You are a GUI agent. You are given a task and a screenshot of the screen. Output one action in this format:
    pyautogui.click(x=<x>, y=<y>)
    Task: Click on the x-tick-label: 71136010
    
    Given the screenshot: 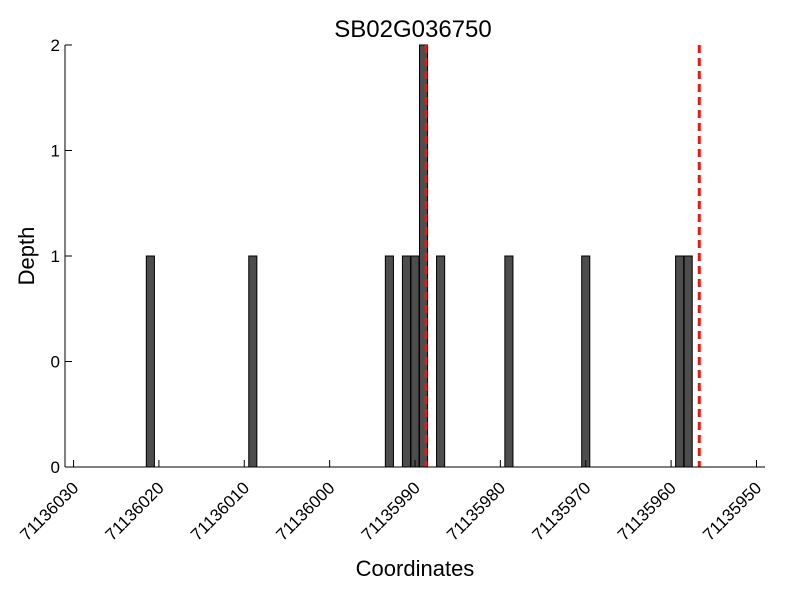 What is the action you would take?
    pyautogui.click(x=220, y=511)
    